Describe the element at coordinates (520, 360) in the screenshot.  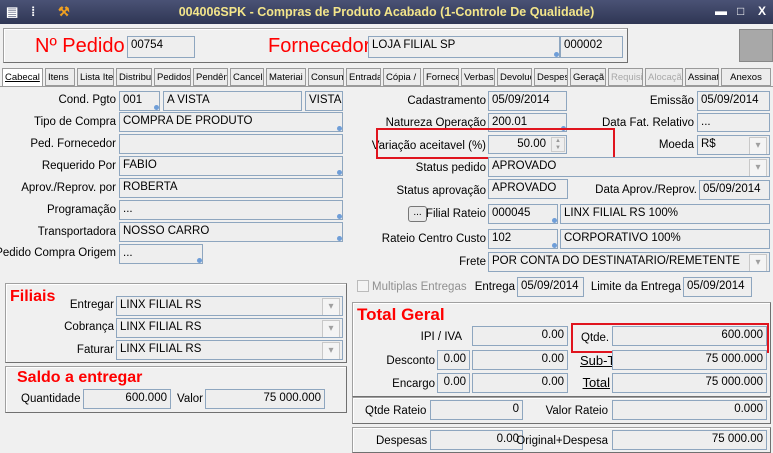
I see `desconto-field: 0.00` at that location.